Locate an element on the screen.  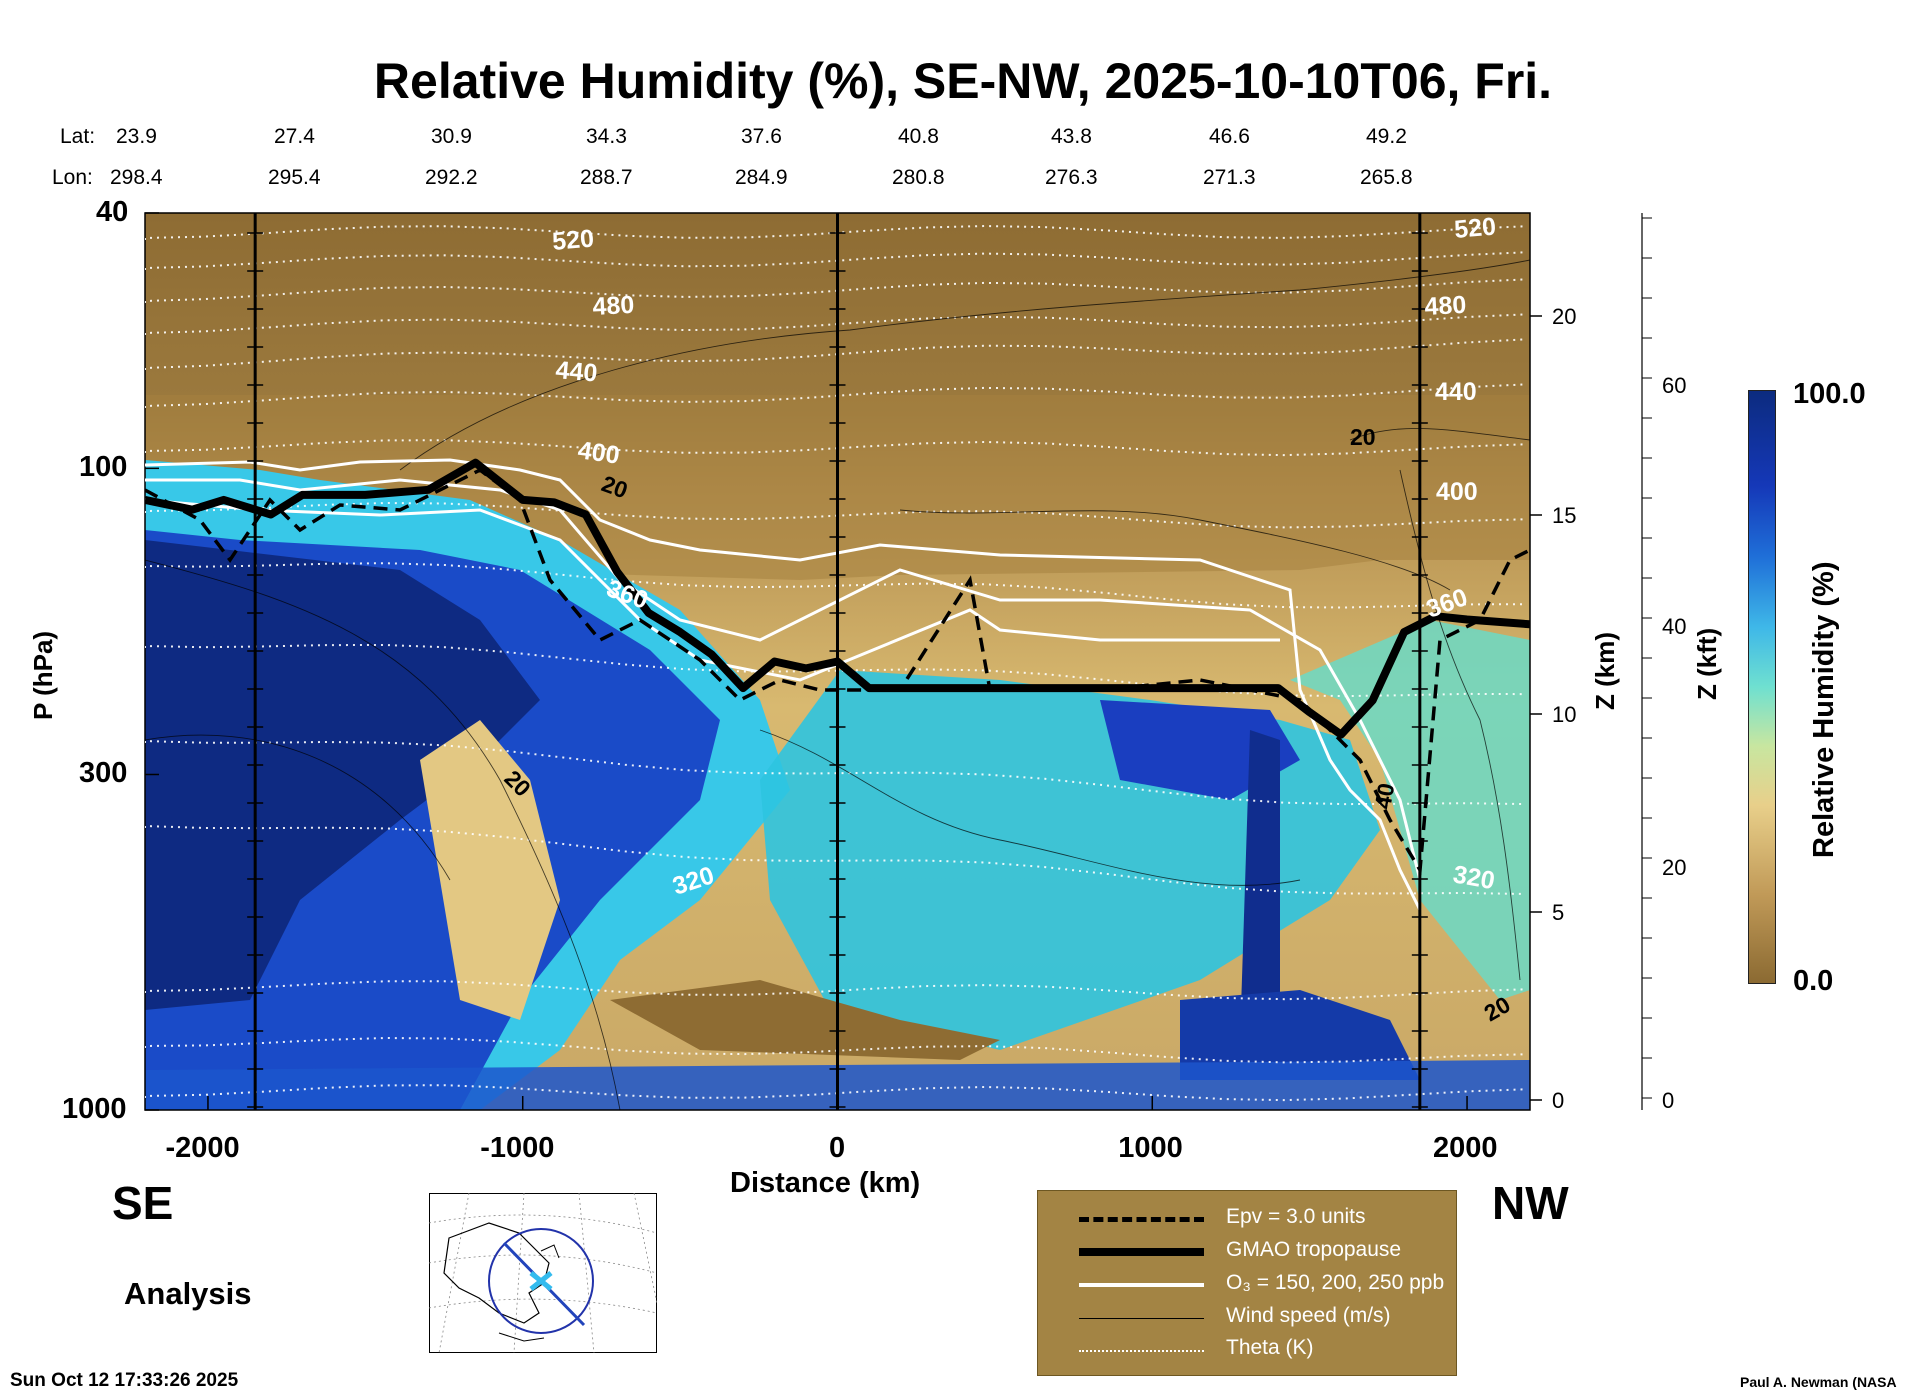
colorbar-max-label: 100.0 is located at coordinates (1829, 394).